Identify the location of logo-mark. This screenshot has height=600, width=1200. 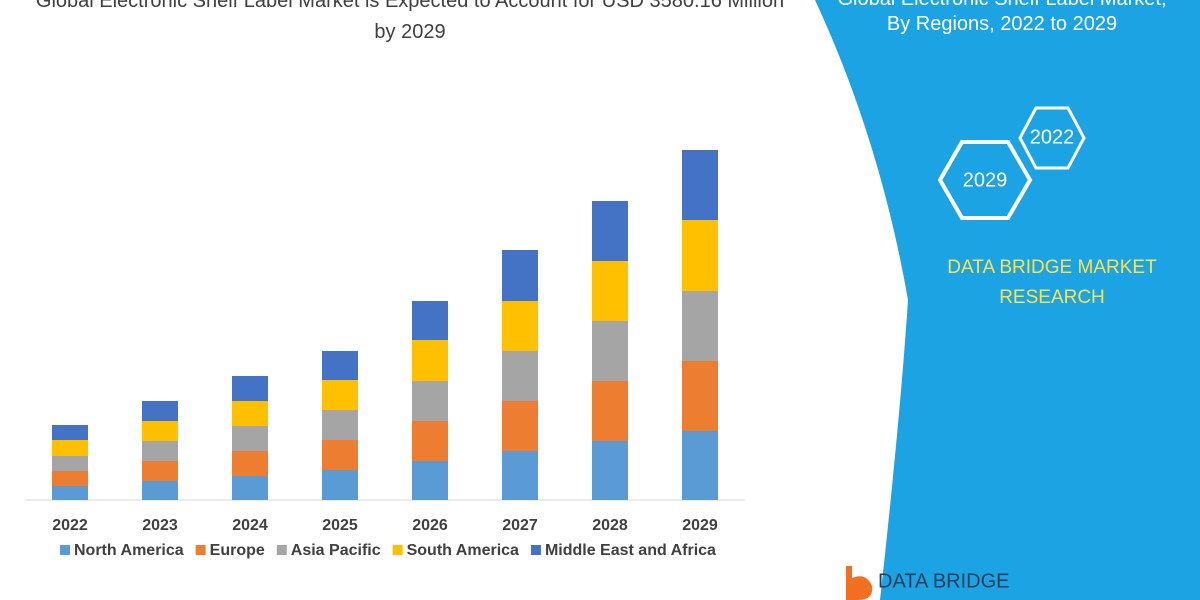
(859, 583).